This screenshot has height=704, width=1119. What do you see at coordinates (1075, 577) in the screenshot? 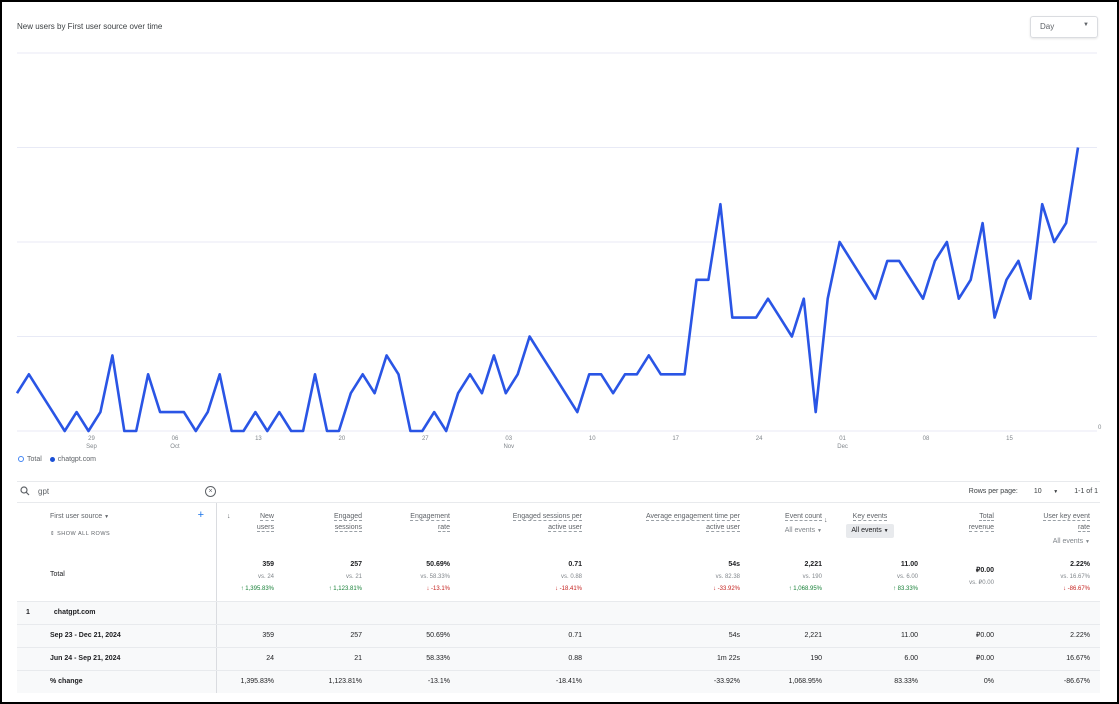
I see `comparison-value: vs. 16.67%` at bounding box center [1075, 577].